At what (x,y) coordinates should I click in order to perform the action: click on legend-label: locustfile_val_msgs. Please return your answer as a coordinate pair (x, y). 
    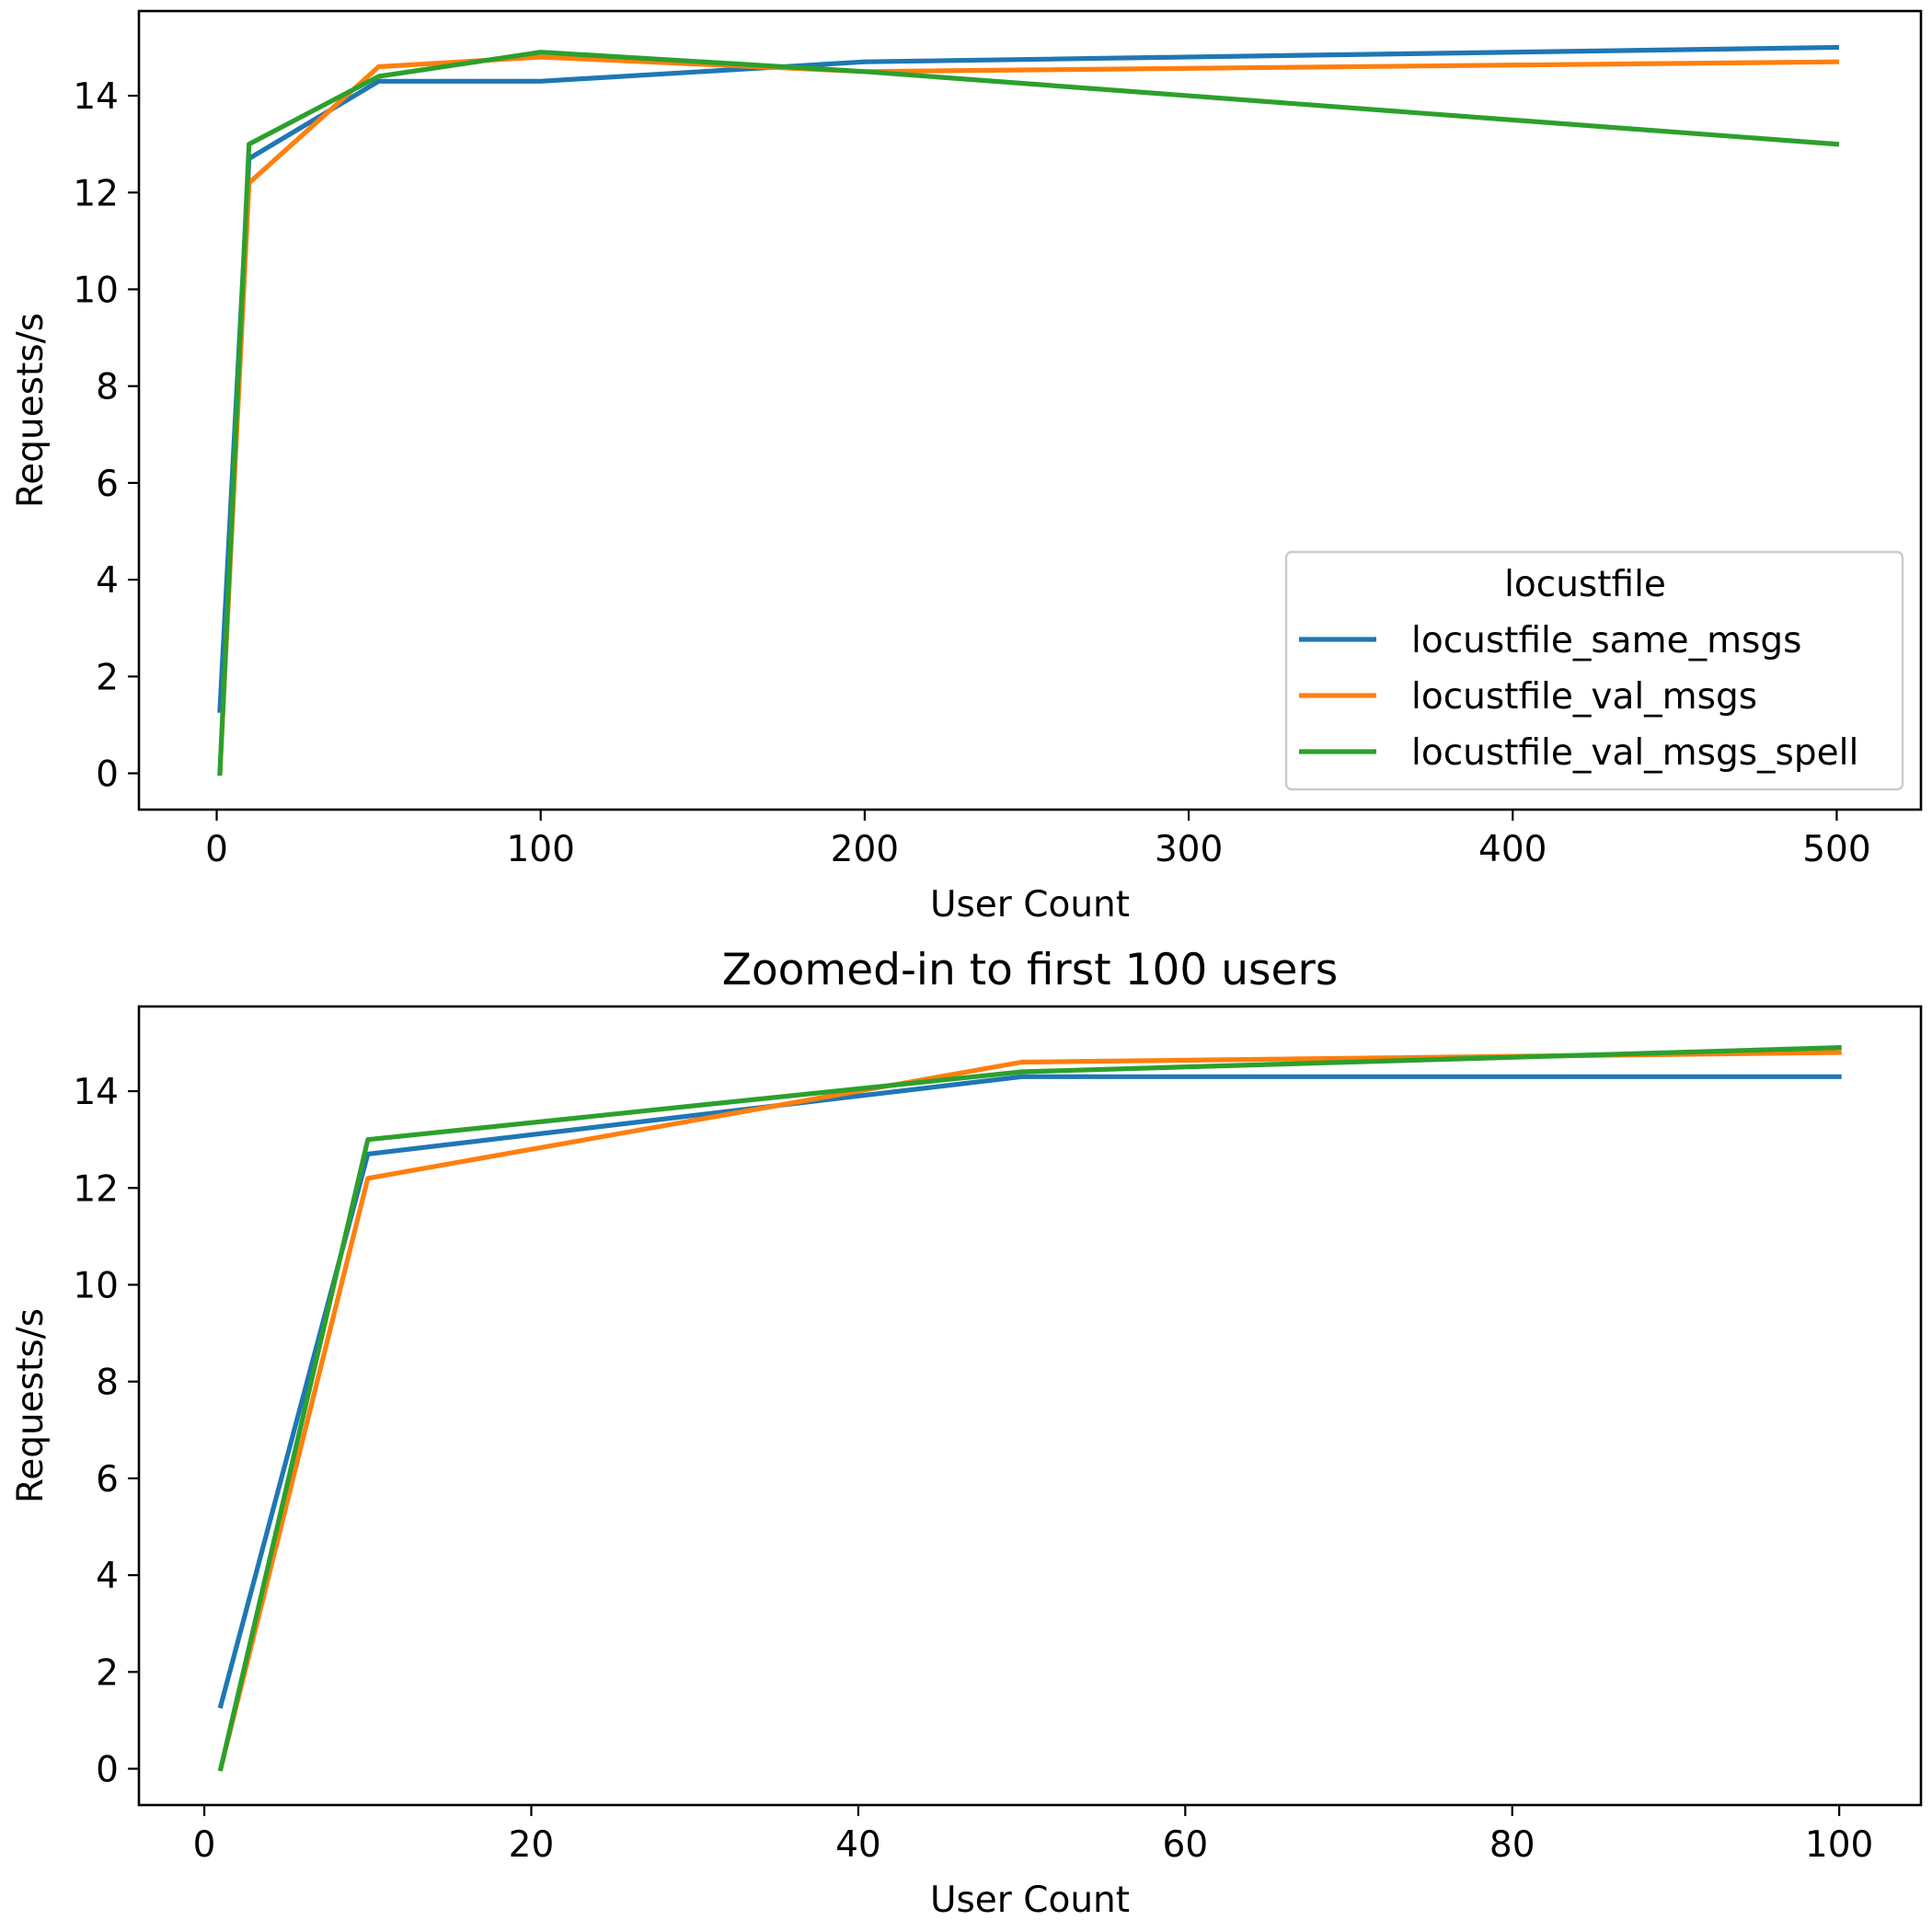
    Looking at the image, I should click on (1584, 697).